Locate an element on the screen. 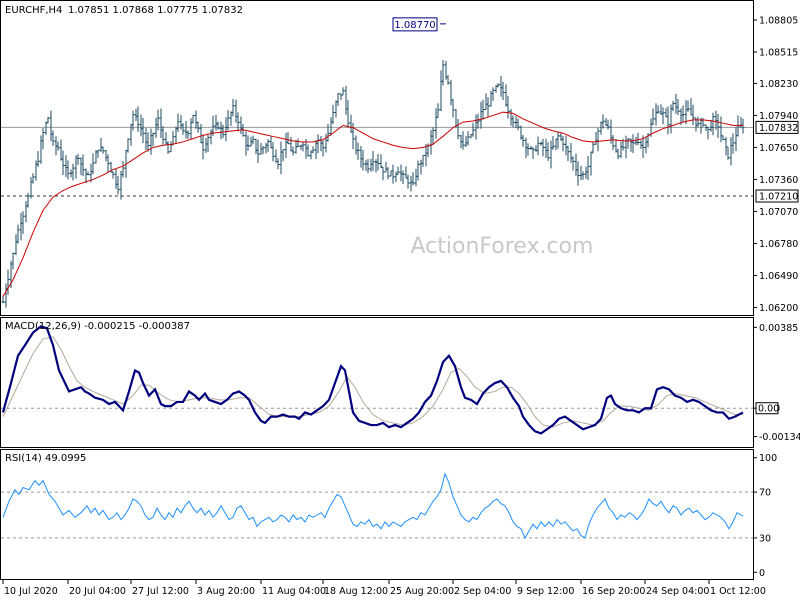 This screenshot has height=600, width=800. price-tick-label: 1.06200 is located at coordinates (778, 308).